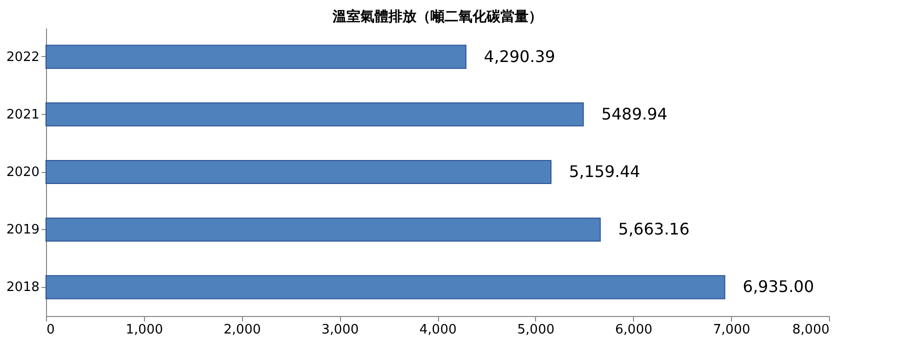 This screenshot has width=910, height=341. I want to click on x-tick-label: 1,000, so click(144, 330).